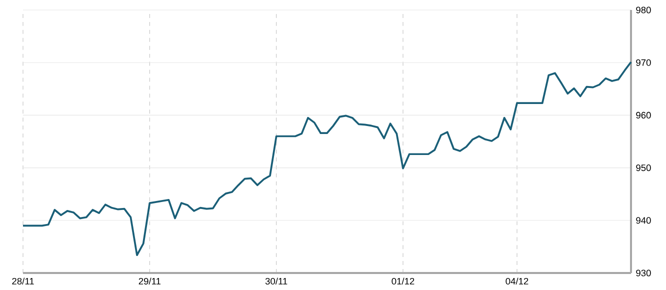 The width and height of the screenshot is (666, 290). Describe the element at coordinates (276, 281) in the screenshot. I see `x-tick-label: 30/11` at that location.